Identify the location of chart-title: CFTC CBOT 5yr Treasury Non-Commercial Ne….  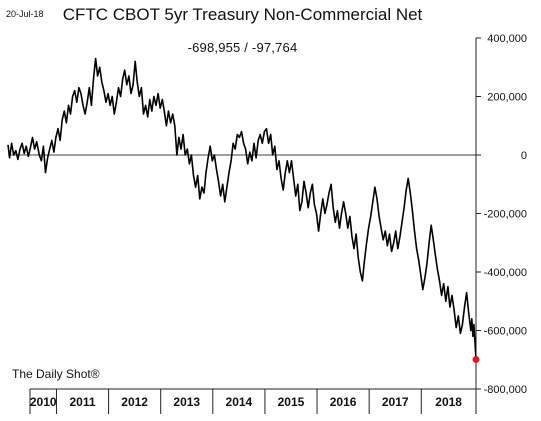
(242, 14).